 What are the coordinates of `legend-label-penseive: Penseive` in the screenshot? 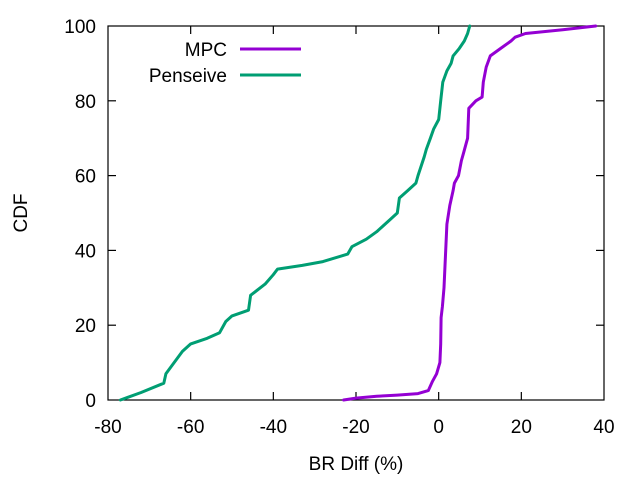 It's located at (188, 76).